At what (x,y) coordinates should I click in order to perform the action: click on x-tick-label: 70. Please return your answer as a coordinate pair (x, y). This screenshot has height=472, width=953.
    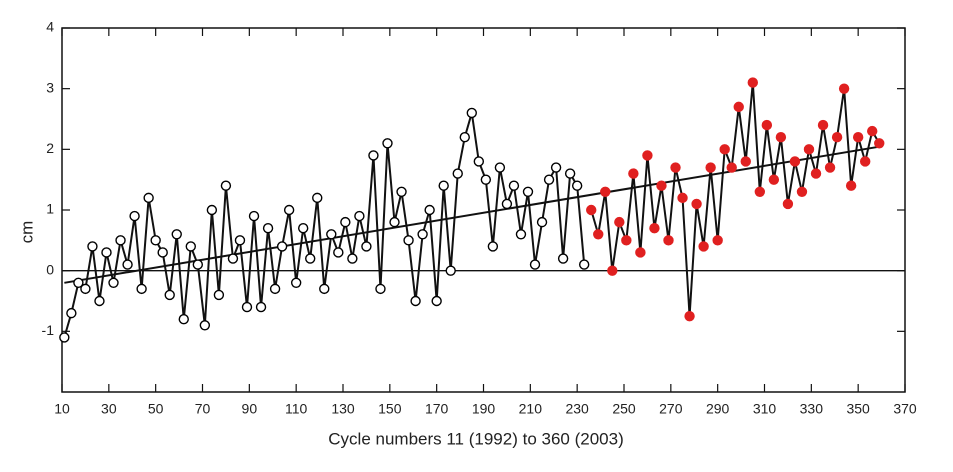
    Looking at the image, I should click on (203, 409).